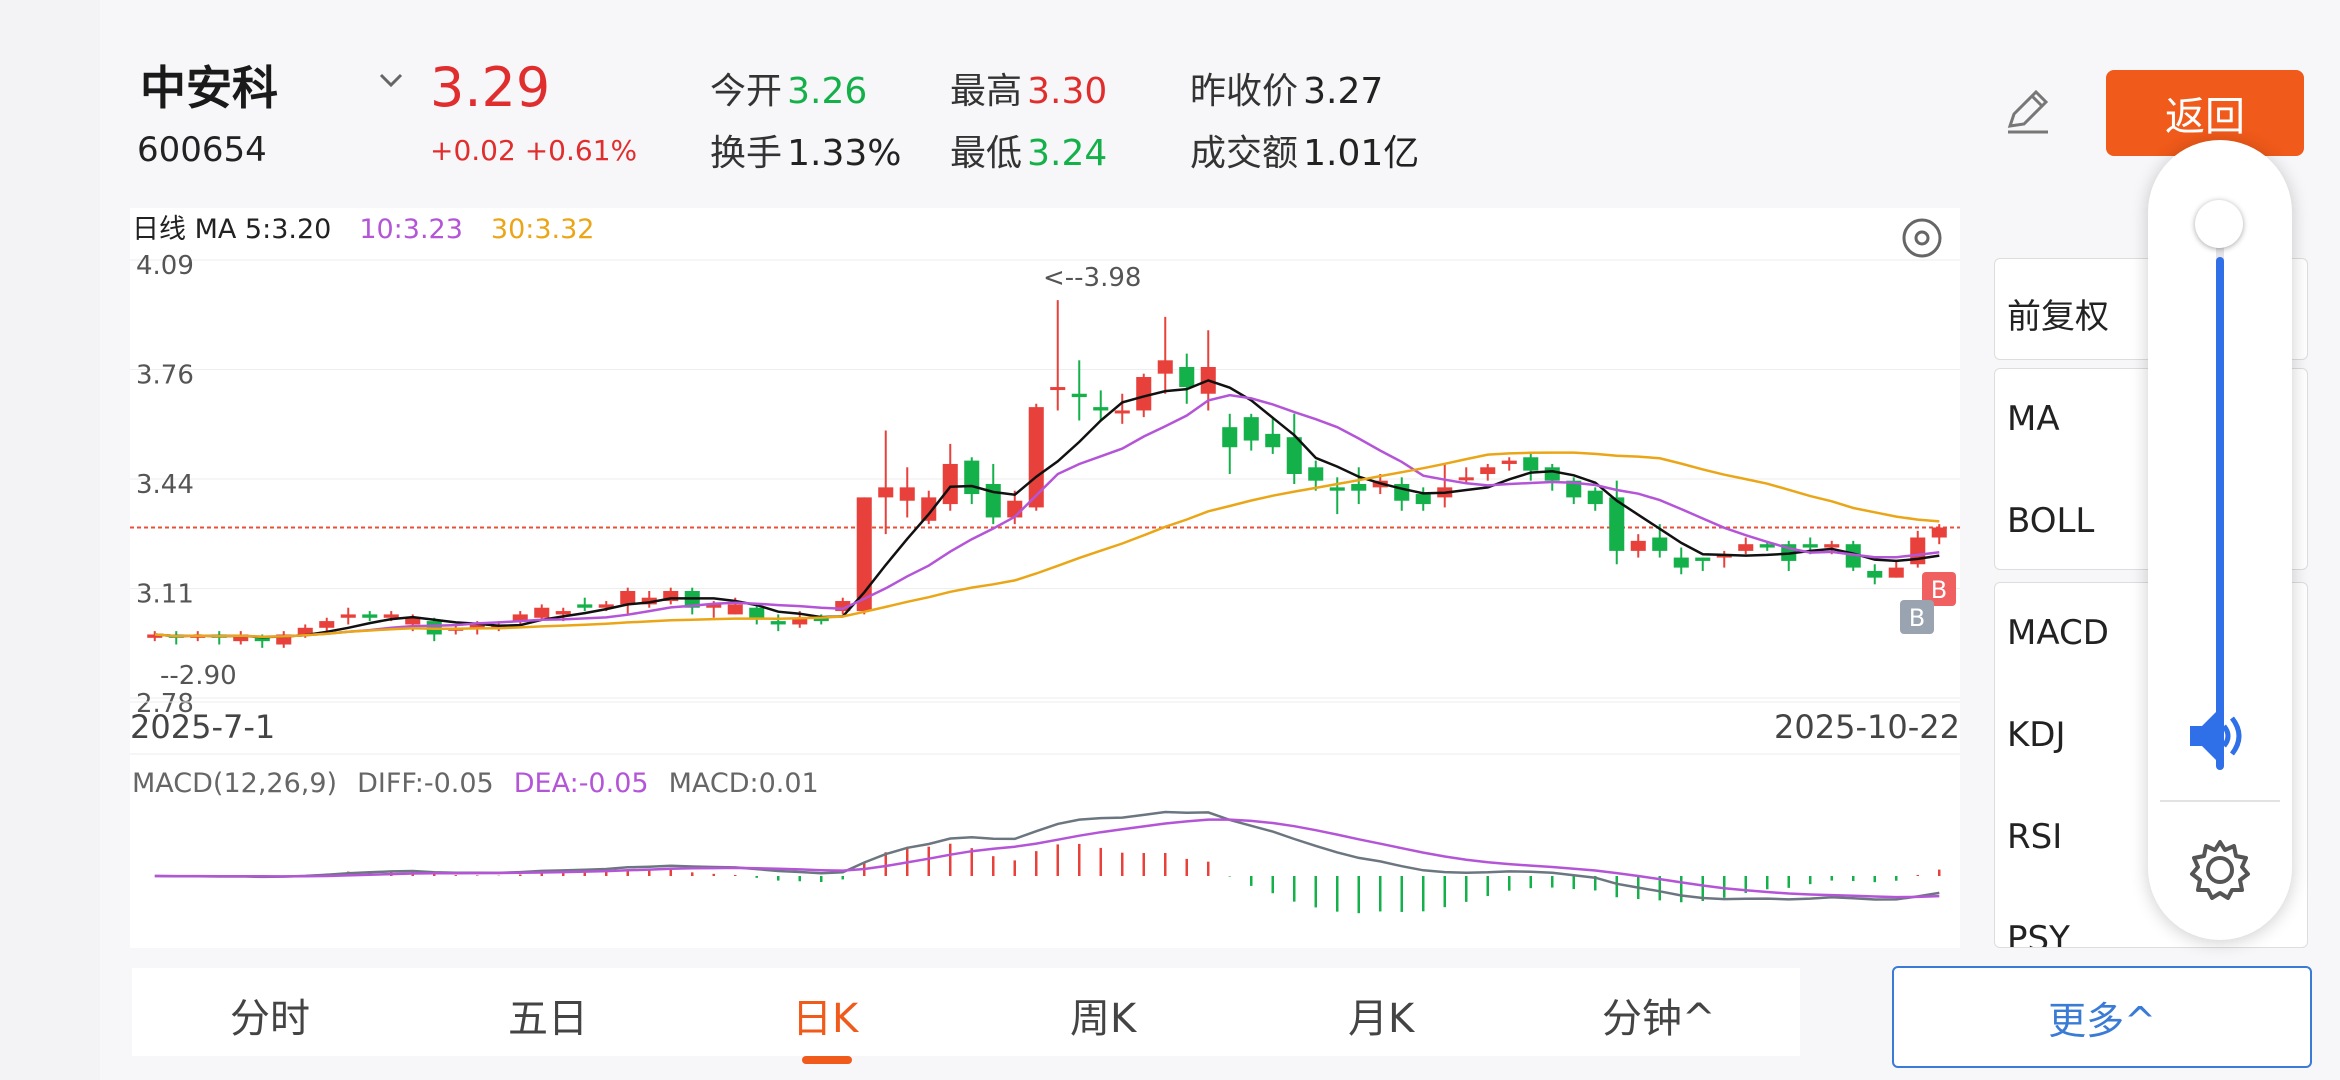 The width and height of the screenshot is (2340, 1080). What do you see at coordinates (2033, 419) in the screenshot?
I see `indicator-ma: MA` at bounding box center [2033, 419].